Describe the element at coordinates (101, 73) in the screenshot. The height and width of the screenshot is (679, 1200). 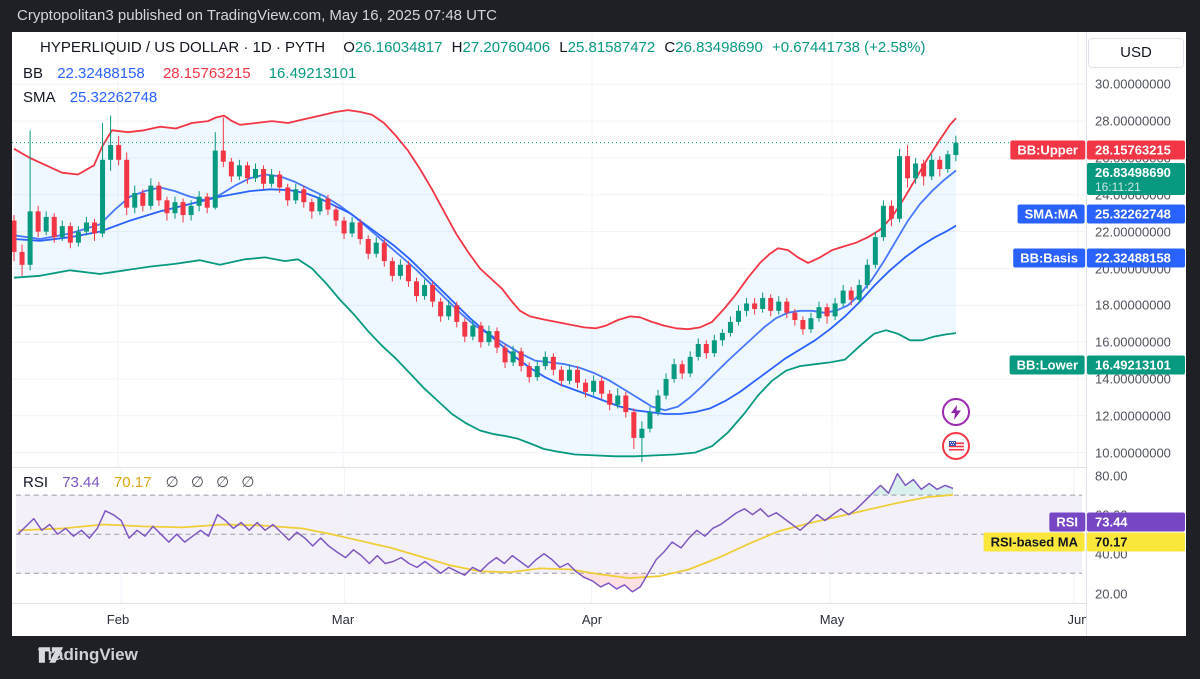
I see `bb-basis-value: 22.32488158` at that location.